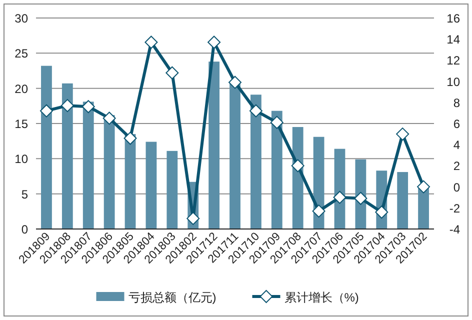  Describe the element at coordinates (456, 145) in the screenshot. I see `y2-tick-label: 4` at that location.